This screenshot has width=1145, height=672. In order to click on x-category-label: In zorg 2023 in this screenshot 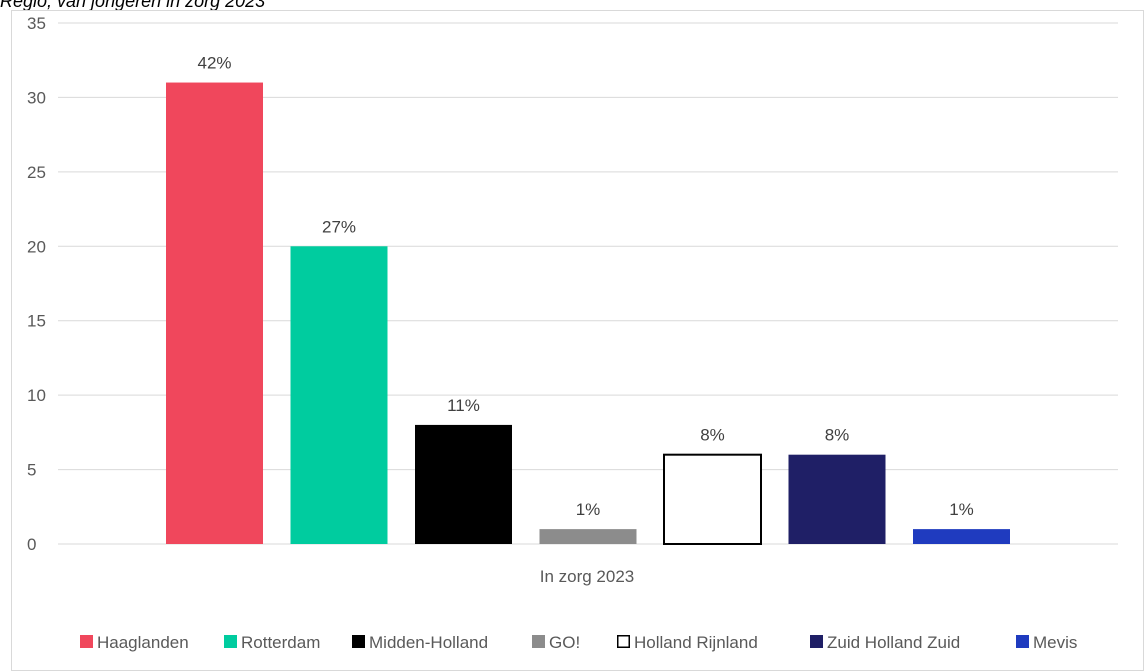, I will do `click(587, 576)`.